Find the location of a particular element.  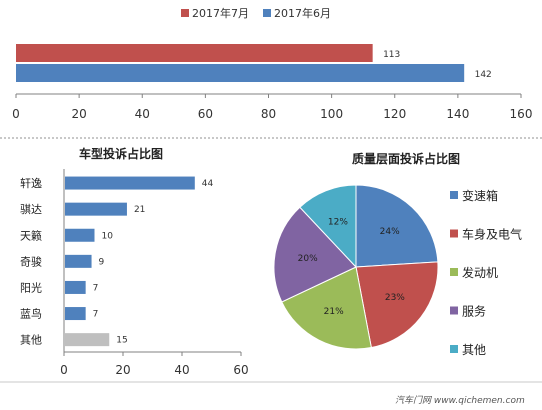

x-tick-label: 160 is located at coordinates (521, 114).